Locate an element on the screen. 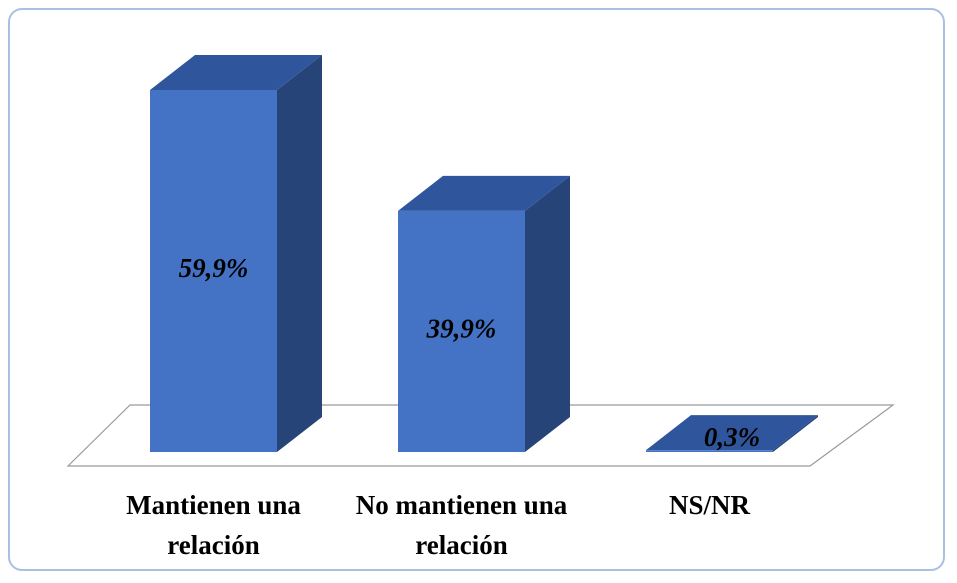  value-label: 39,9% is located at coordinates (461, 329).